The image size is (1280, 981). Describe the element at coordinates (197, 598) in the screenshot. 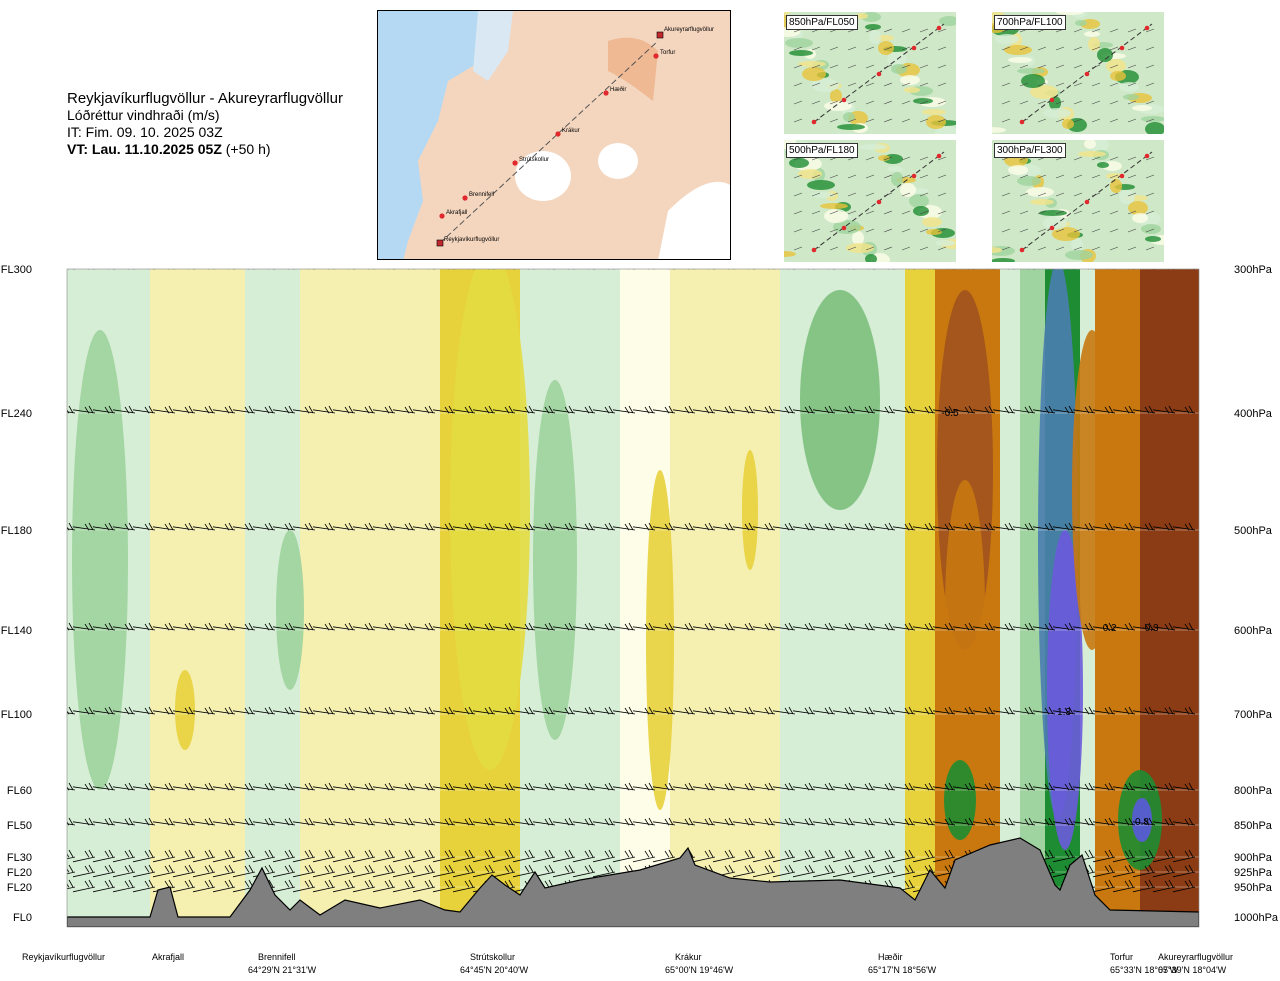

I see `velocity-band` at that location.